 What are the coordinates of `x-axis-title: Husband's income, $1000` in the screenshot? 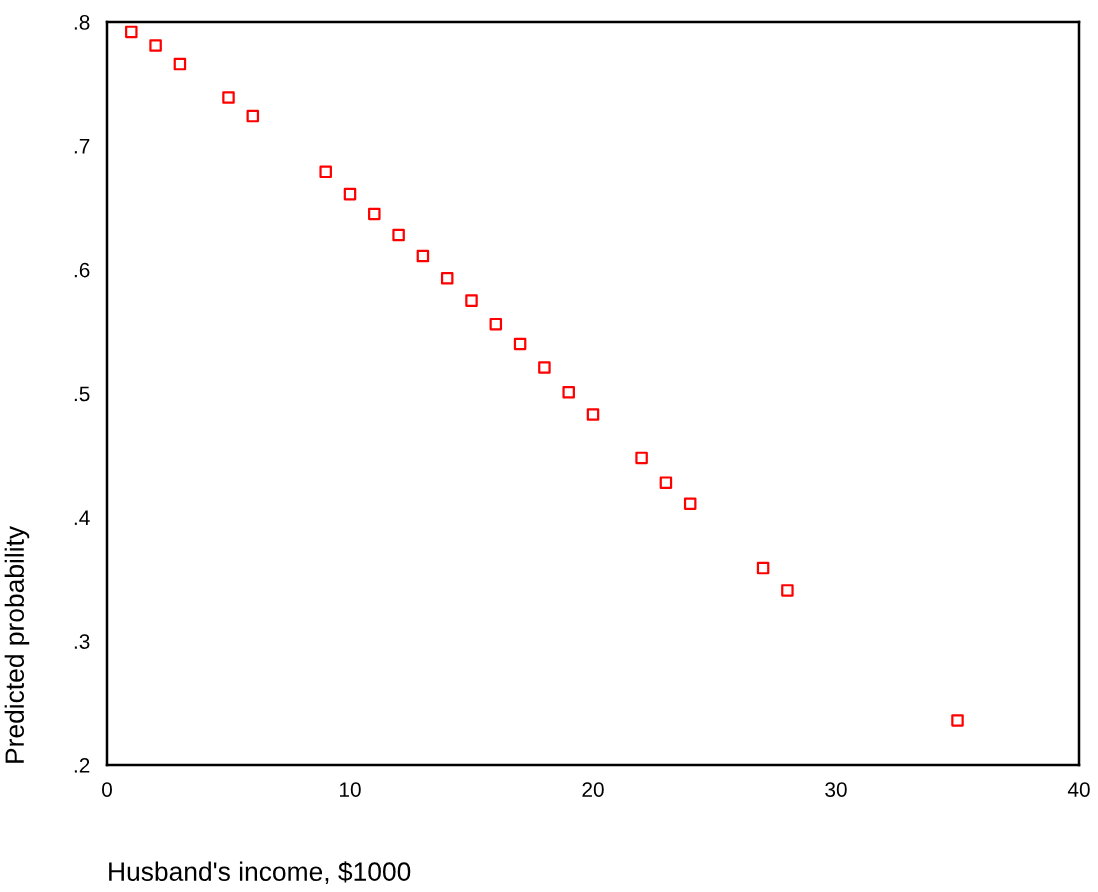 It's located at (260, 873).